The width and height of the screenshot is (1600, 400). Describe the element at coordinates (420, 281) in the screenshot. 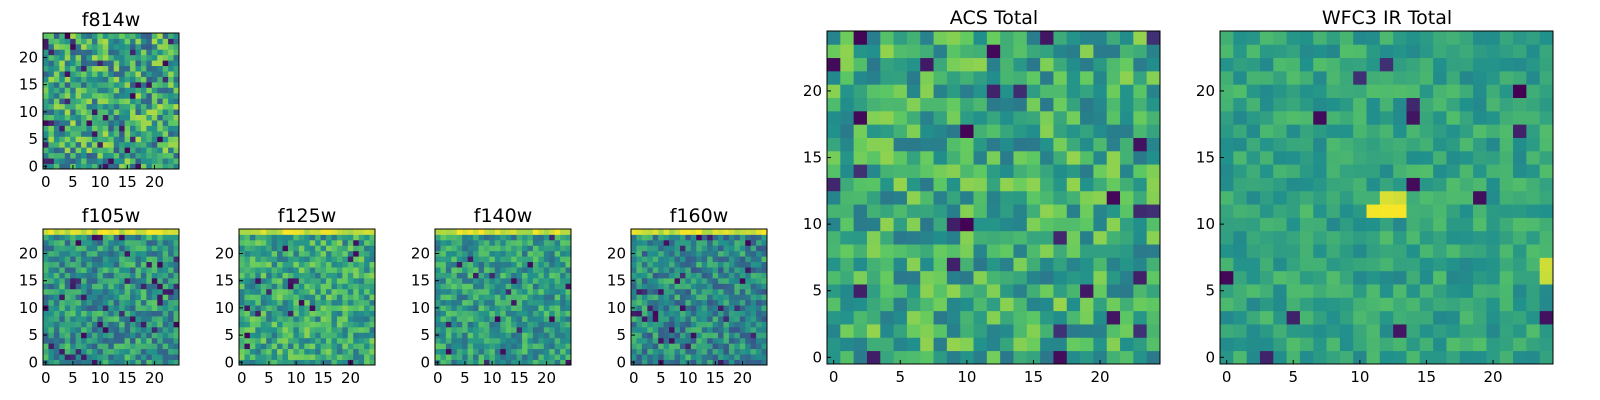

I see `y-tick-label: 15` at that location.